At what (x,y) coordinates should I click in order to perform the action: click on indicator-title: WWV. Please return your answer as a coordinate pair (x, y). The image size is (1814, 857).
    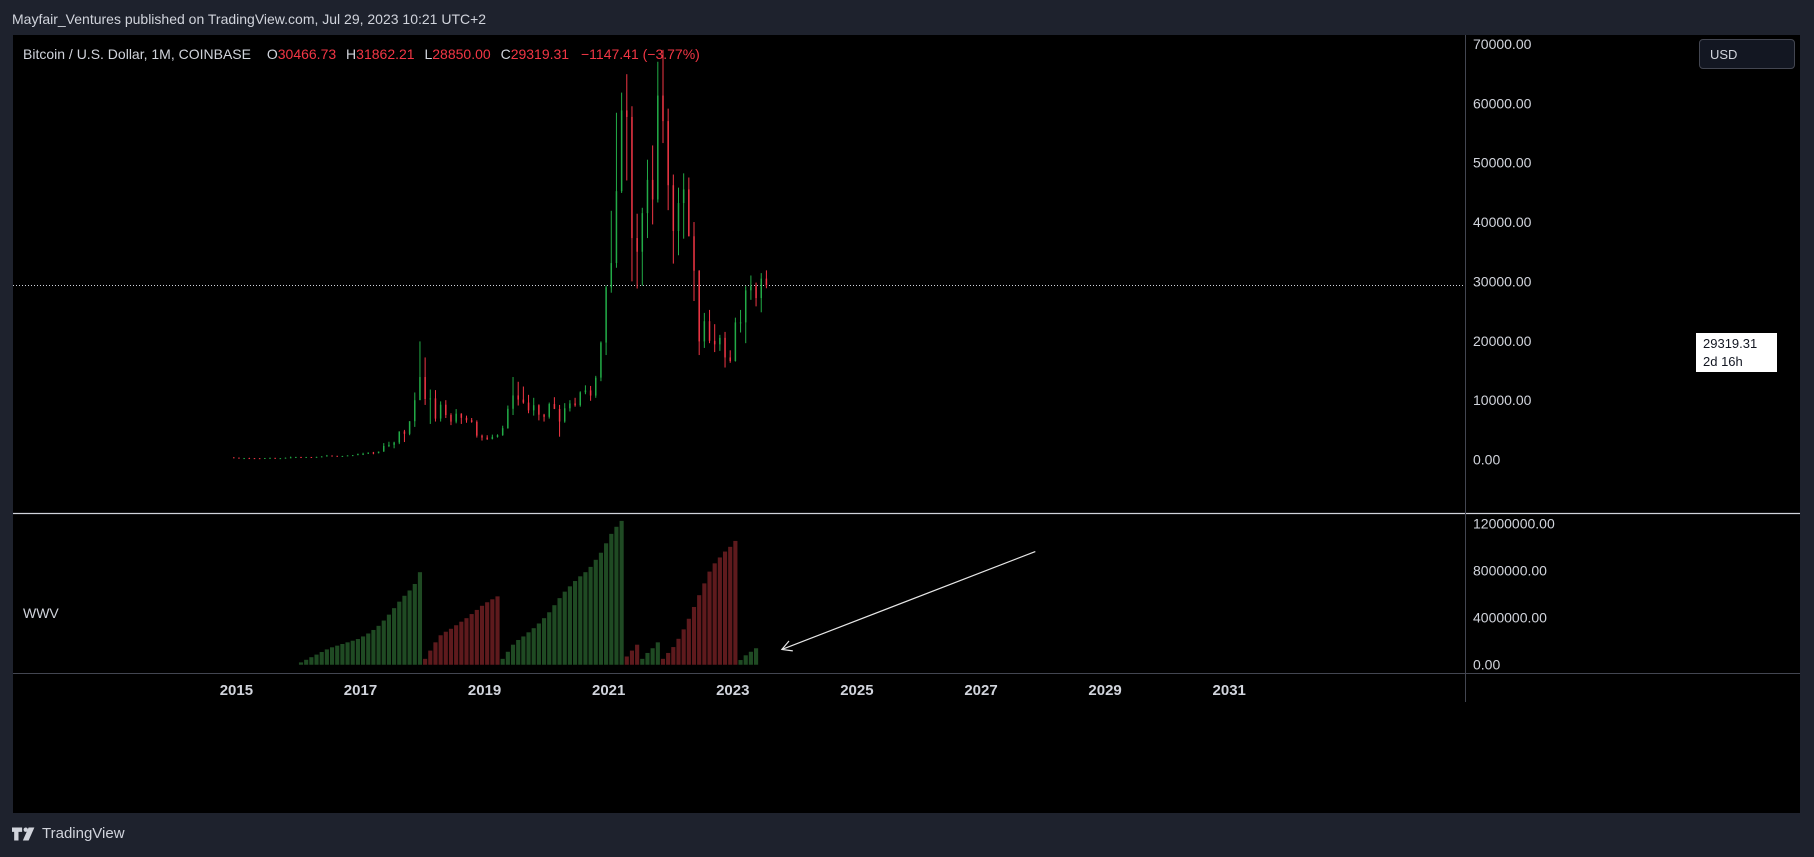
    Looking at the image, I should click on (41, 613).